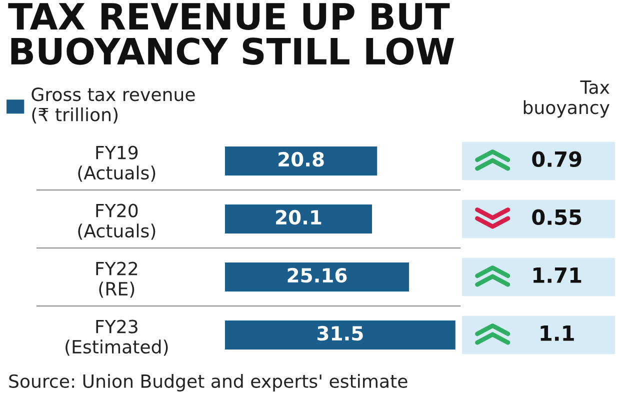 This screenshot has width=620, height=413. I want to click on text: 1.1, so click(557, 333).